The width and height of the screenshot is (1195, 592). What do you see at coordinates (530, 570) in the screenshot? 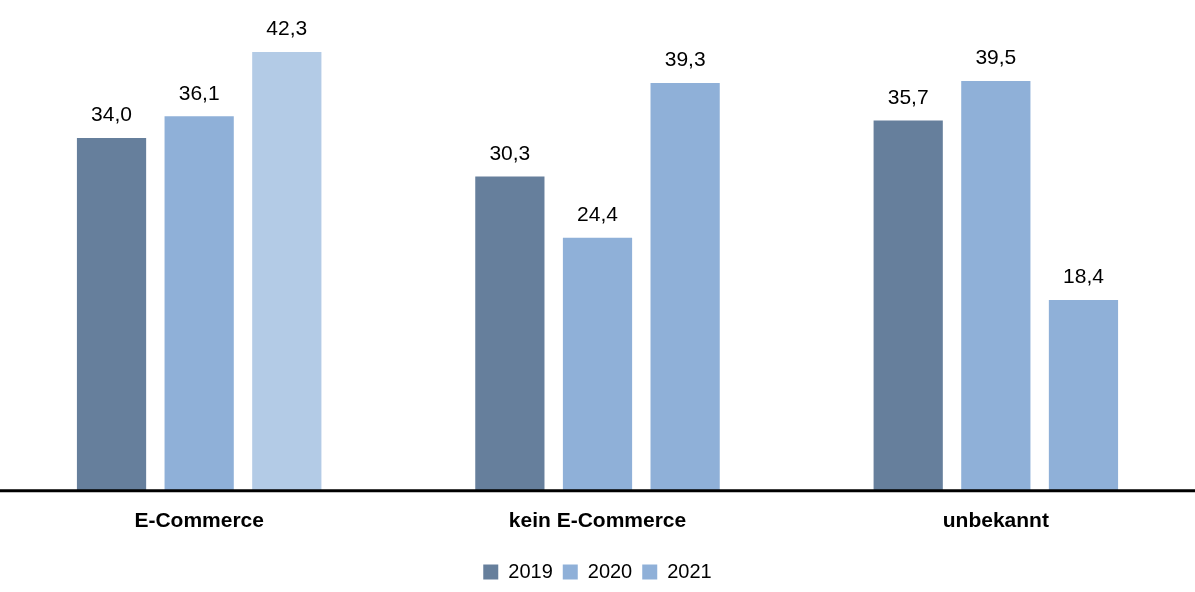
I see `legend-label: 2019` at bounding box center [530, 570].